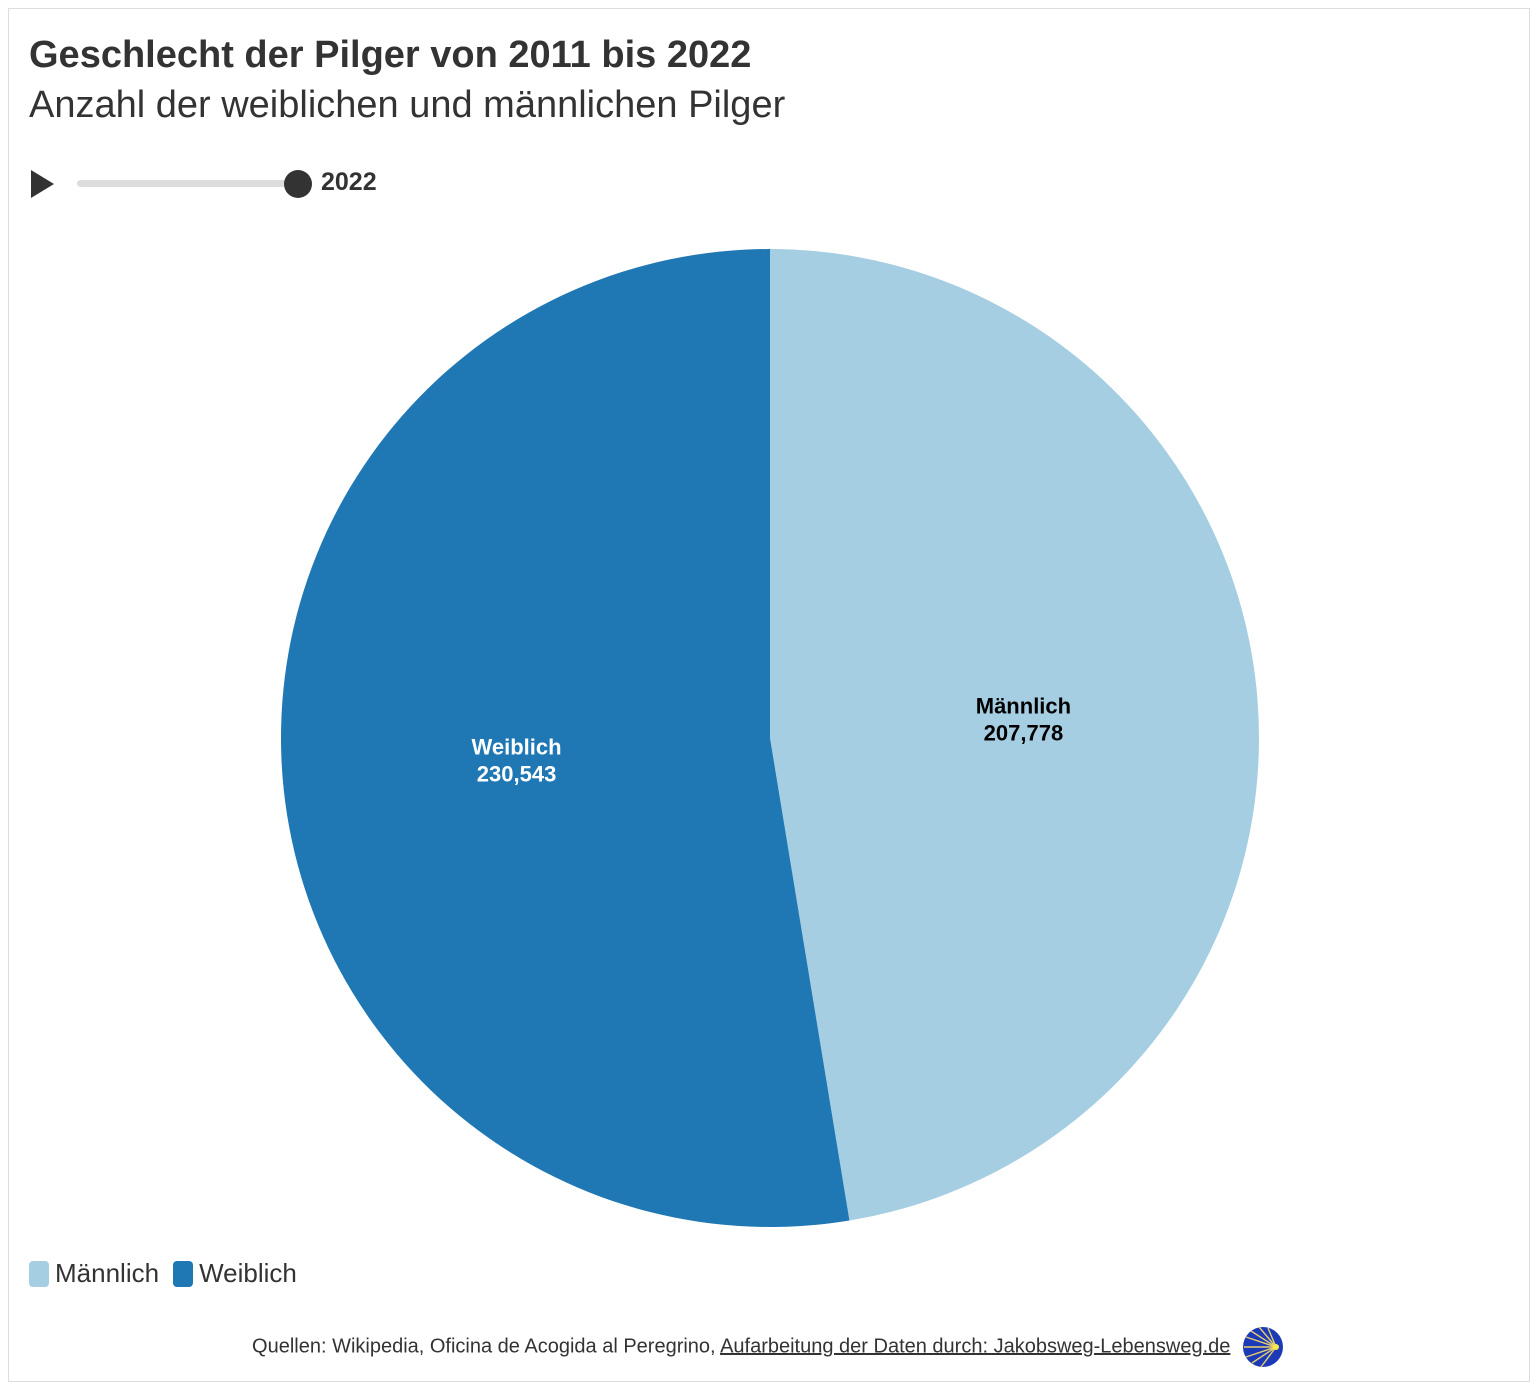  I want to click on slice-name-label: Männlich, so click(1023, 705).